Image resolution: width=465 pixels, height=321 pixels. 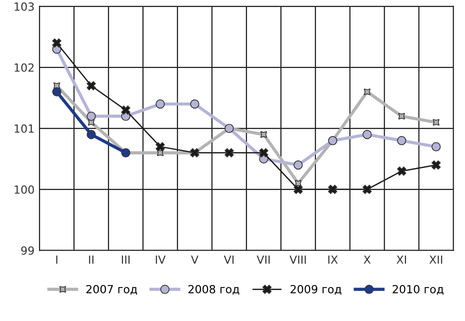 What do you see at coordinates (57, 260) in the screenshot?
I see `x-tick-label: I` at bounding box center [57, 260].